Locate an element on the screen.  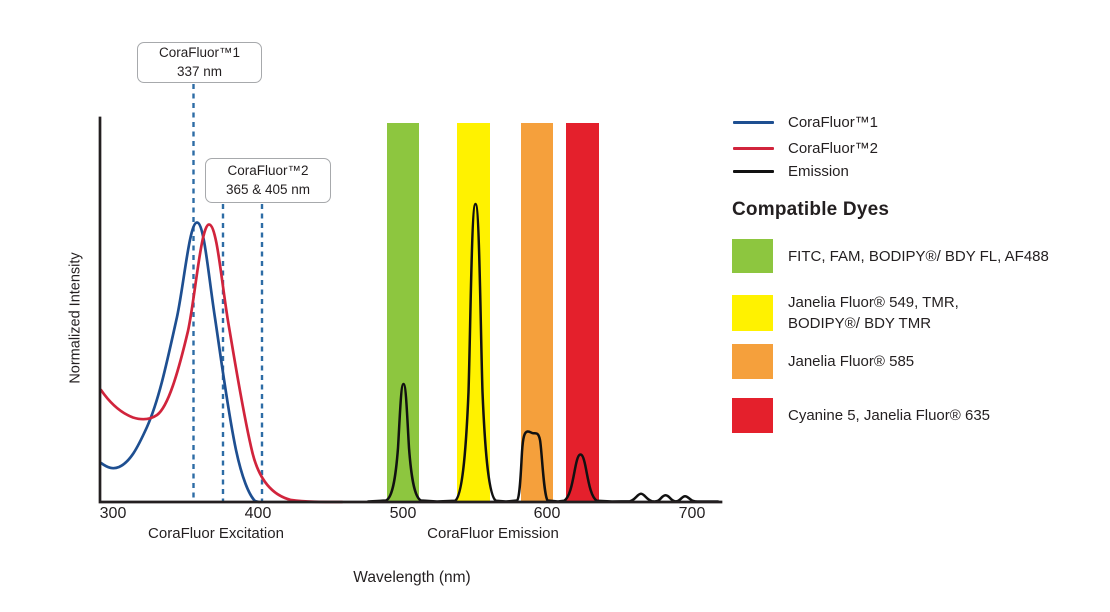
dye-swatch-orange is located at coordinates (752, 361).